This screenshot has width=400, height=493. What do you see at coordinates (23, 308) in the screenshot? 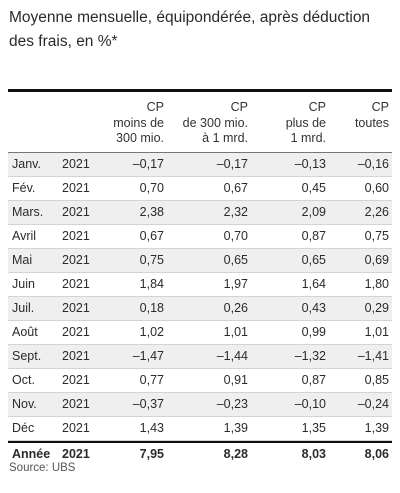
I see `row-month: Juil.` at bounding box center [23, 308].